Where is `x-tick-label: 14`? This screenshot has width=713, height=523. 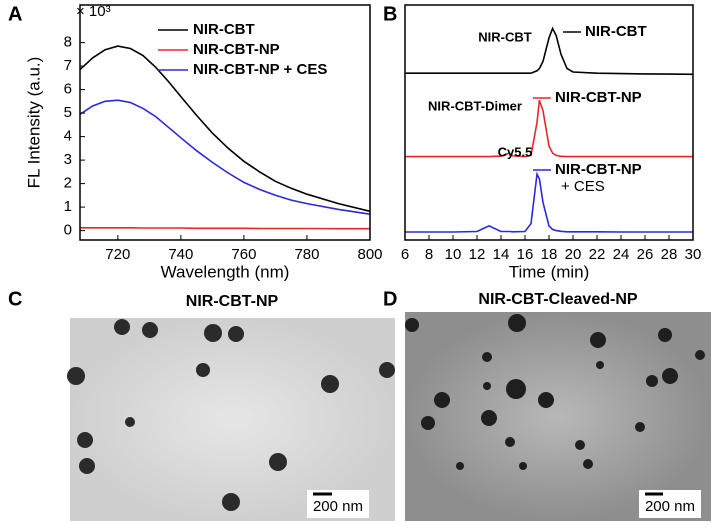
x-tick-label: 14 is located at coordinates (501, 254).